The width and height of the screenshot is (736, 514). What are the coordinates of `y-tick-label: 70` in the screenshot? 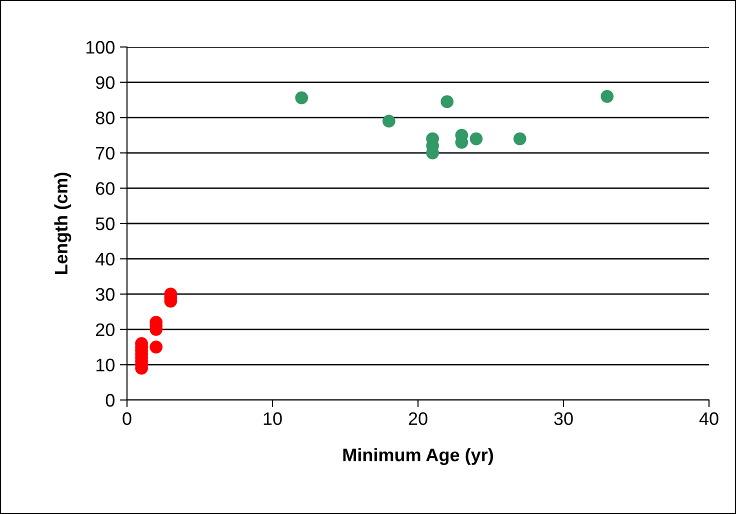 It's located at (105, 153).